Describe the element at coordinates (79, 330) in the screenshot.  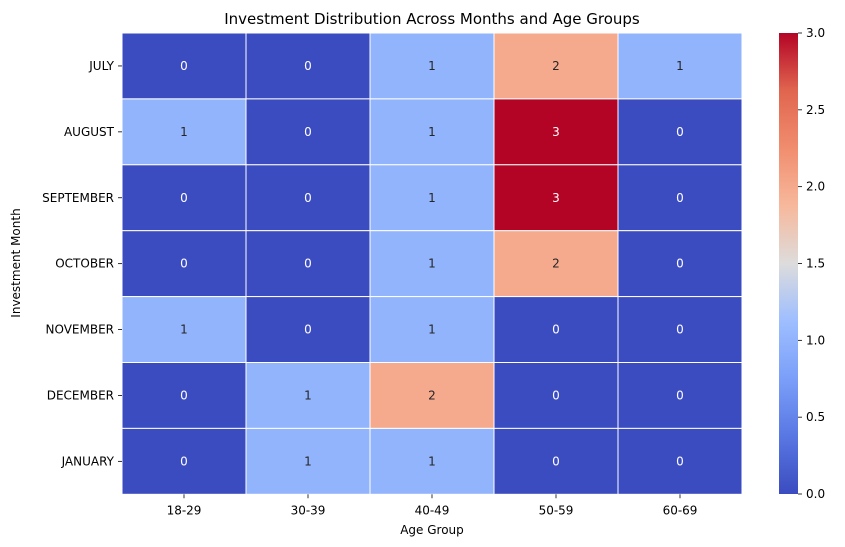
I see `y-tick-label: NOVEMBER` at that location.